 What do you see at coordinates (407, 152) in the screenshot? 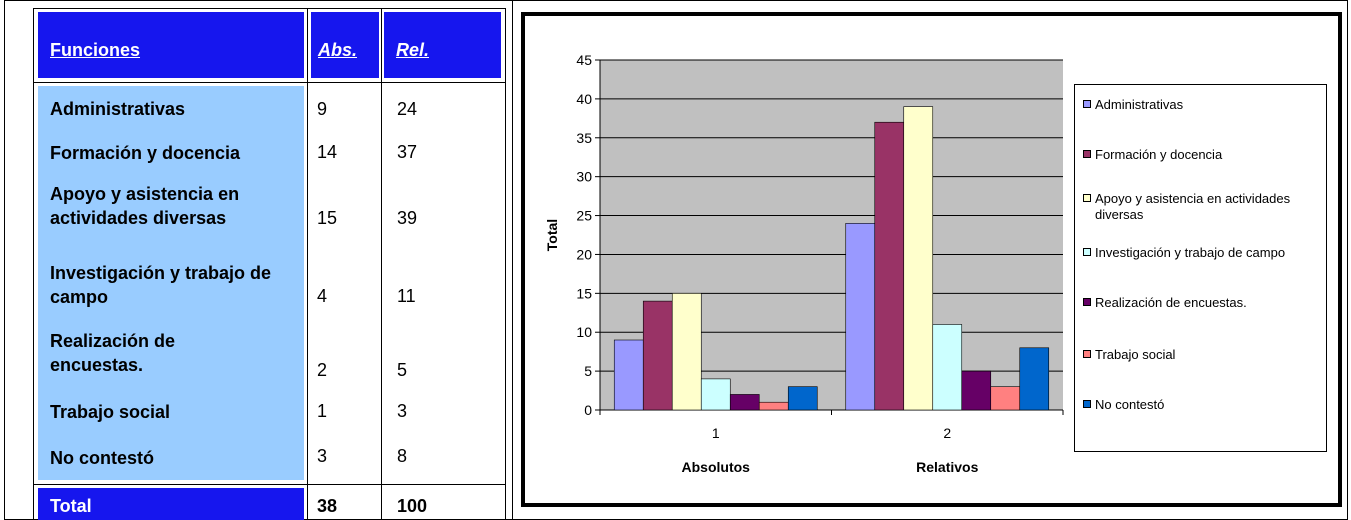
I see `row-rel: 37` at bounding box center [407, 152].